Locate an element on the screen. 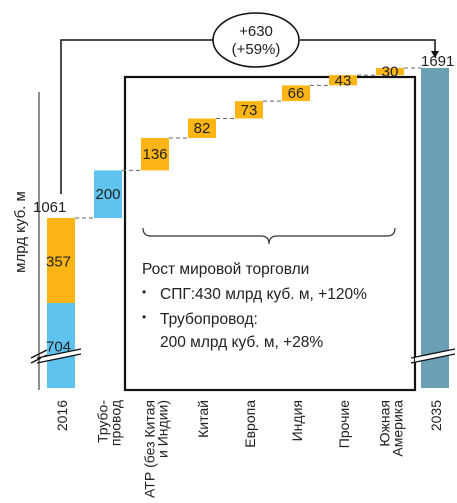 This screenshot has width=457, height=503. label-increment: 66 is located at coordinates (296, 93).